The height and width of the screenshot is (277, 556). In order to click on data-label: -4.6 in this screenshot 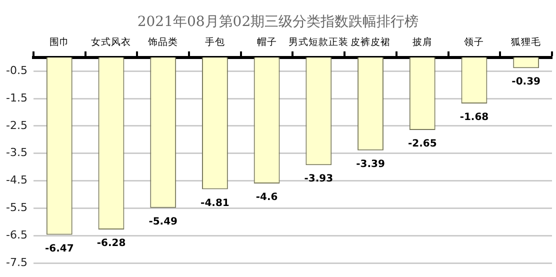, I will do `click(267, 198)`.